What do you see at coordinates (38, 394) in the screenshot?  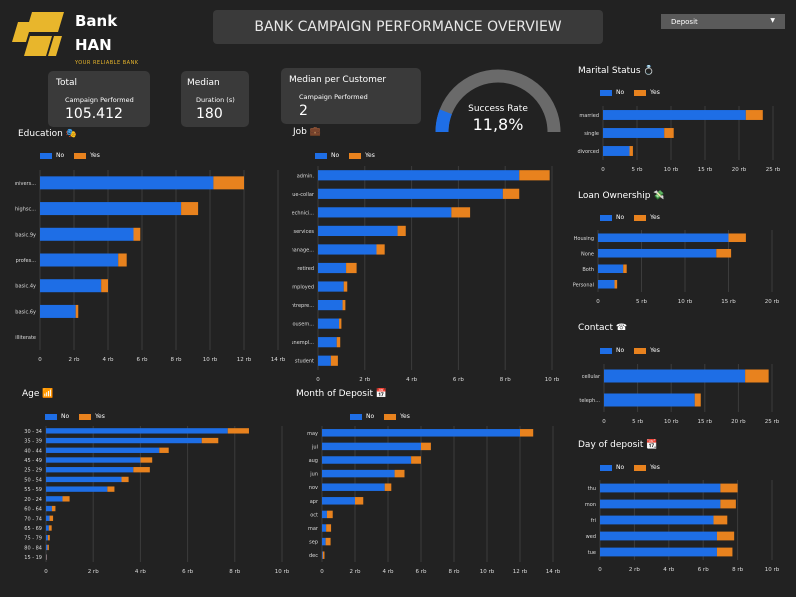 I see `age-title: Age 📶` at bounding box center [38, 394].